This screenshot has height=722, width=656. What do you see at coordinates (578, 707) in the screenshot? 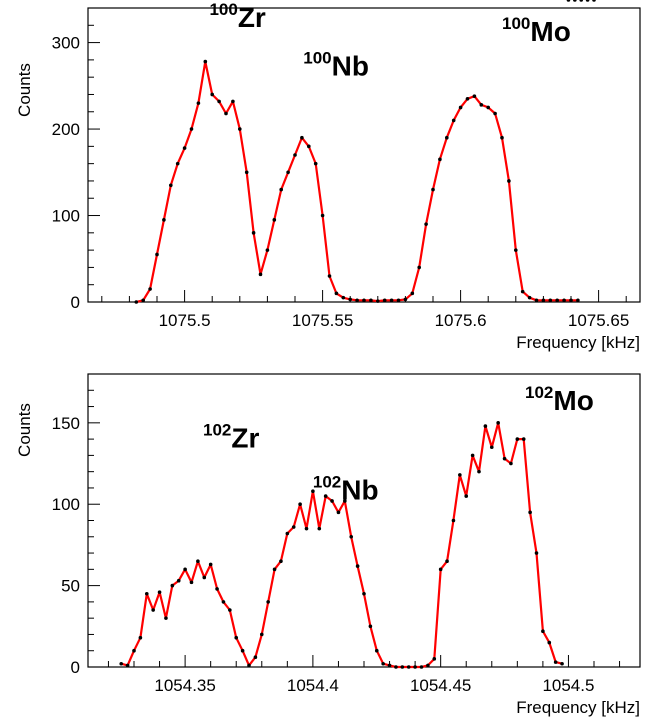
I see `x-axis-label: Frequency [kHz]` at bounding box center [578, 707].